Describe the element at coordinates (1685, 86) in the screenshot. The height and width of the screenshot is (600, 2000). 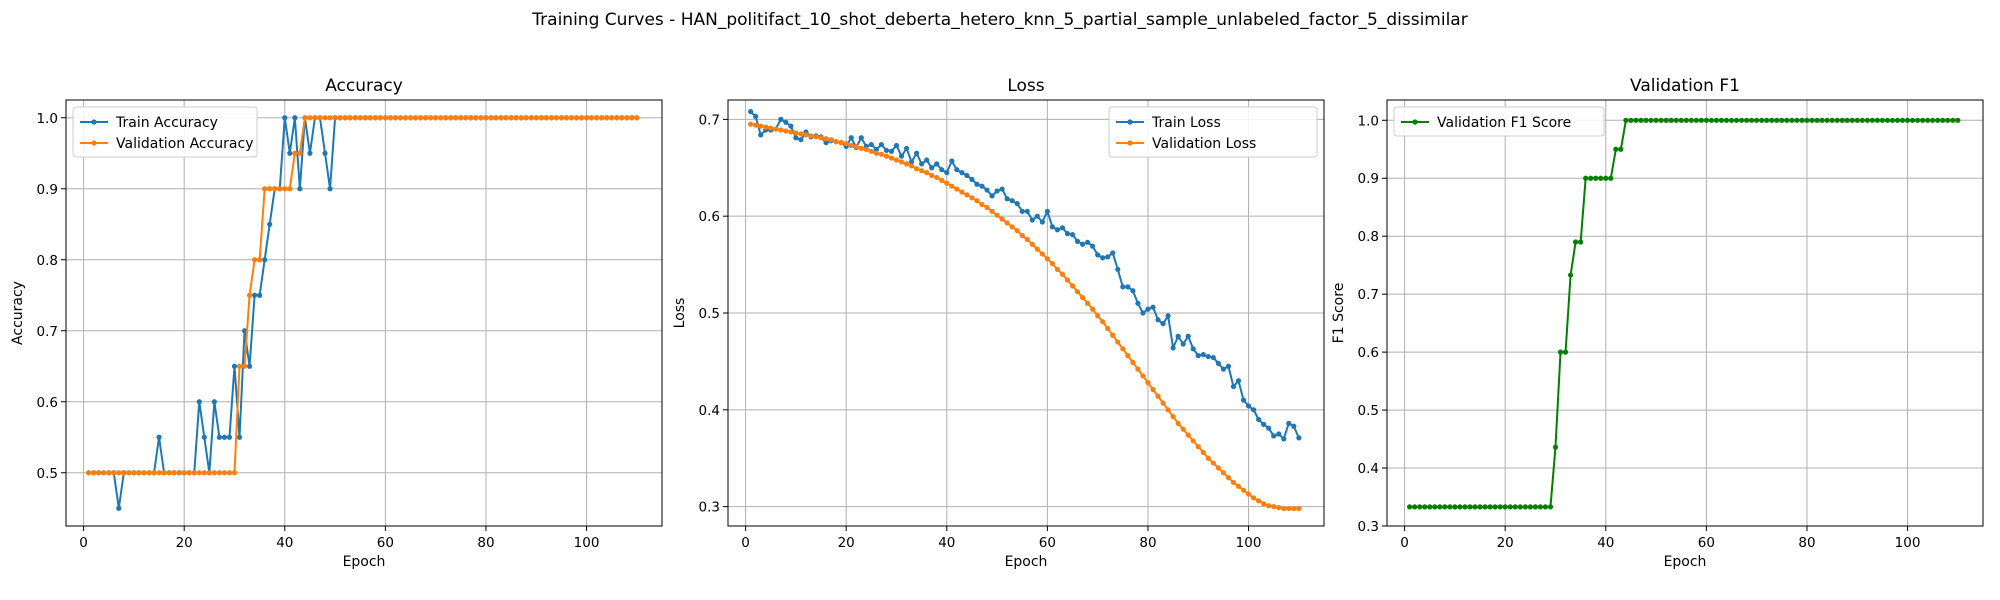
I see `panel-title: Validation F1` at that location.